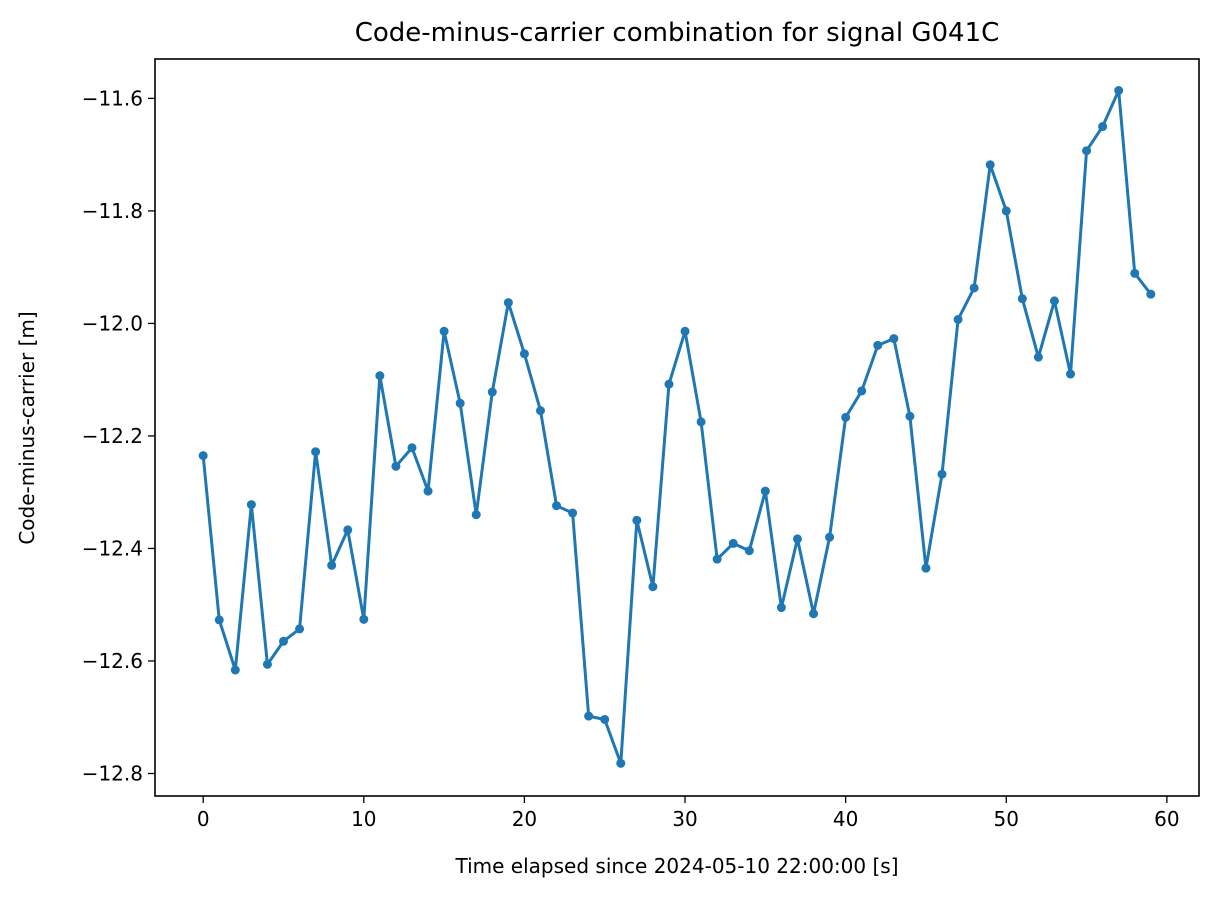 The image size is (1216, 898). Describe the element at coordinates (524, 819) in the screenshot. I see `x-tick-label: 20` at that location.